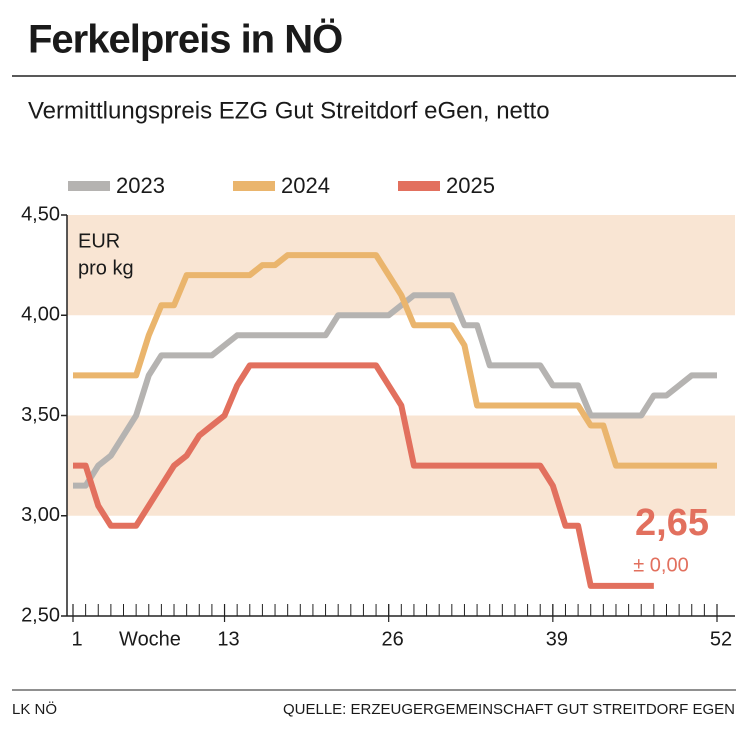  I want to click on unit-label: pro kg, so click(106, 268).